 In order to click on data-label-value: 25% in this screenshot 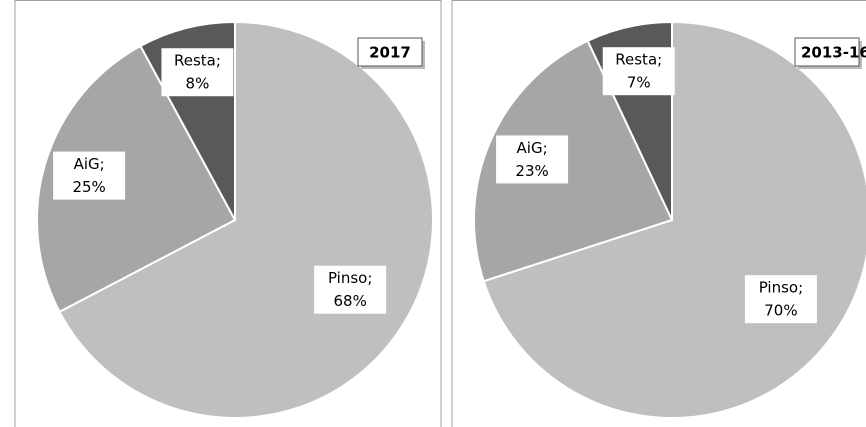, I will do `click(88, 187)`.